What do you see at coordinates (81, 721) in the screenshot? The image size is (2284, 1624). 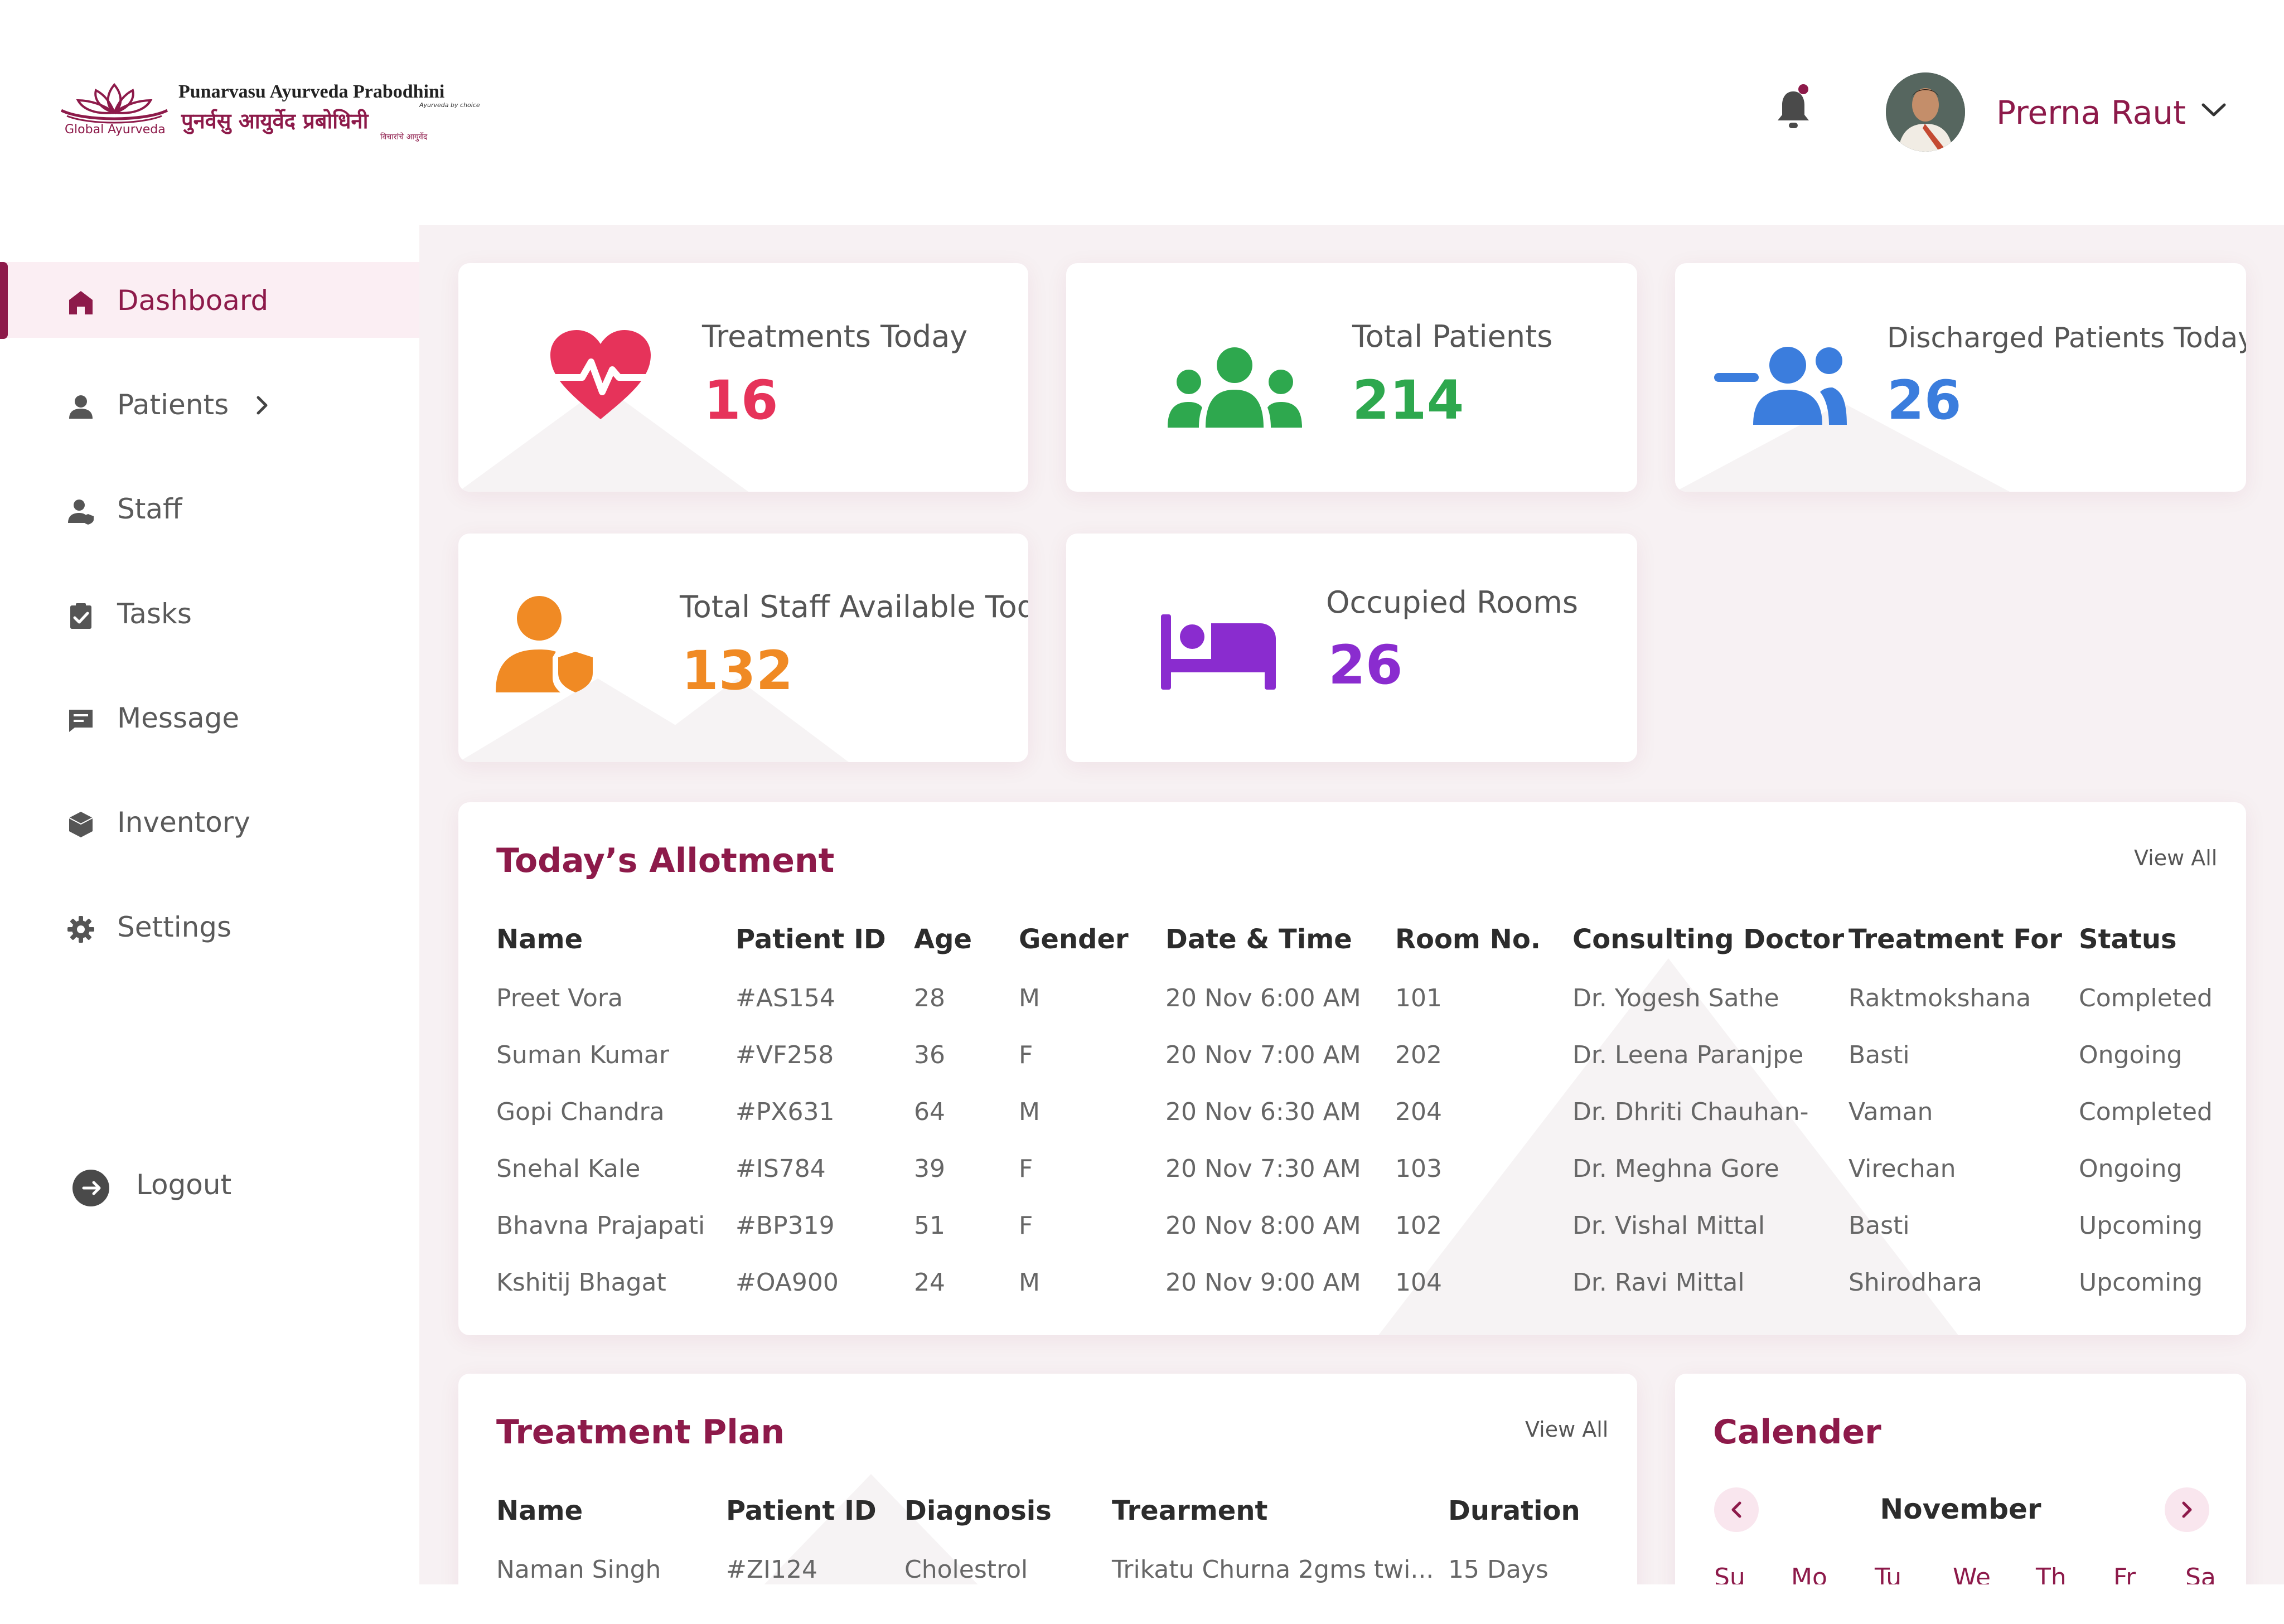 I see `message-icon` at bounding box center [81, 721].